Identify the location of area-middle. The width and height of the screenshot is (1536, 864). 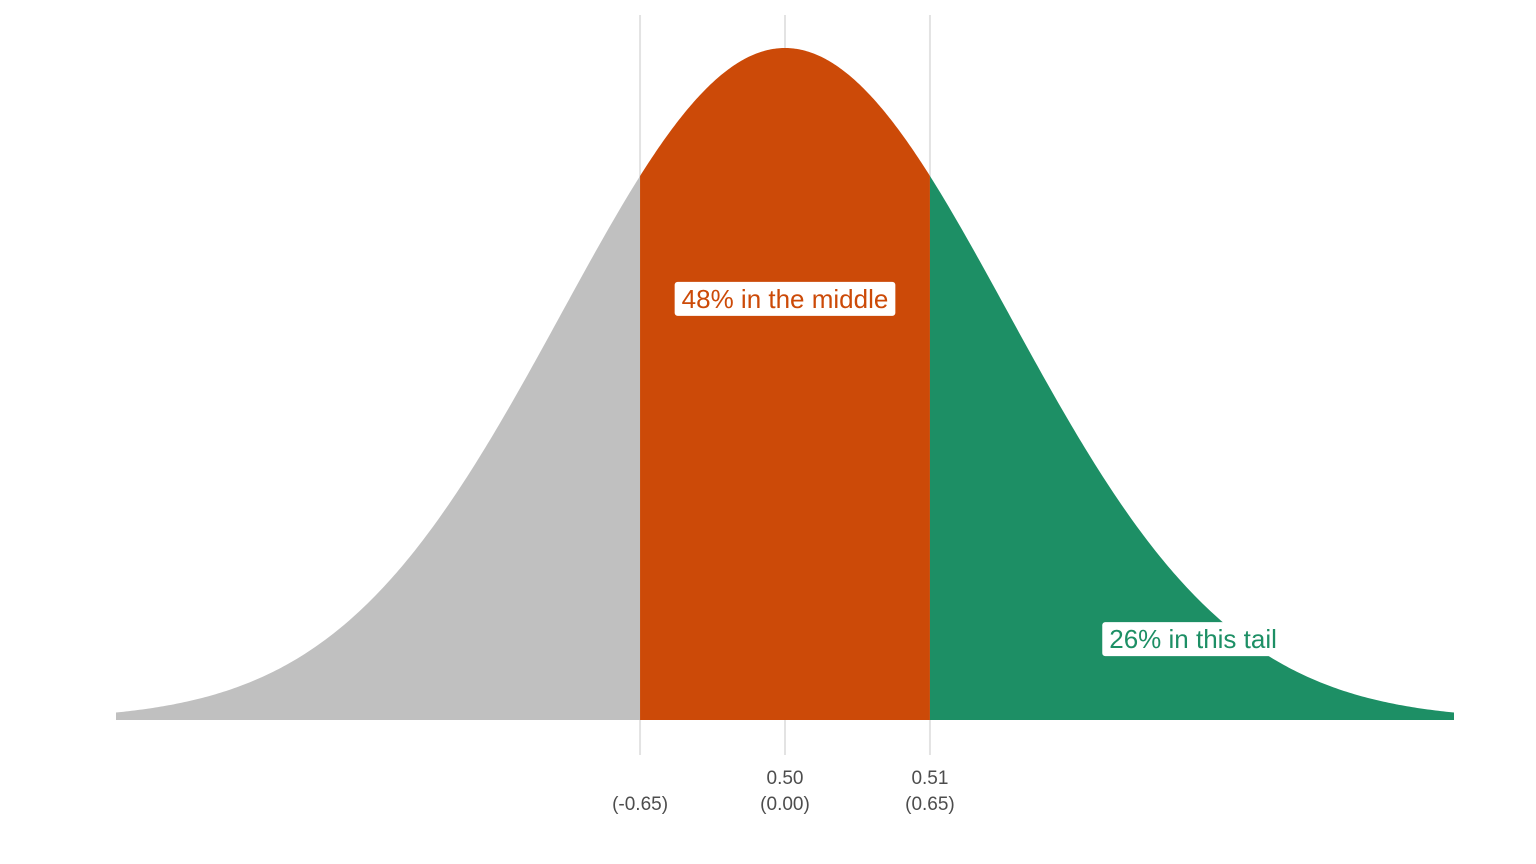
(785, 384).